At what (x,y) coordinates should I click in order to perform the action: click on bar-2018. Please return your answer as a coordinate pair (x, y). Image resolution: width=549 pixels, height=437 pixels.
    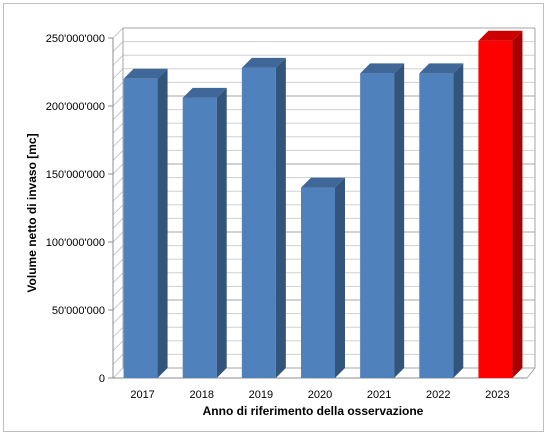
    Looking at the image, I should click on (204, 232).